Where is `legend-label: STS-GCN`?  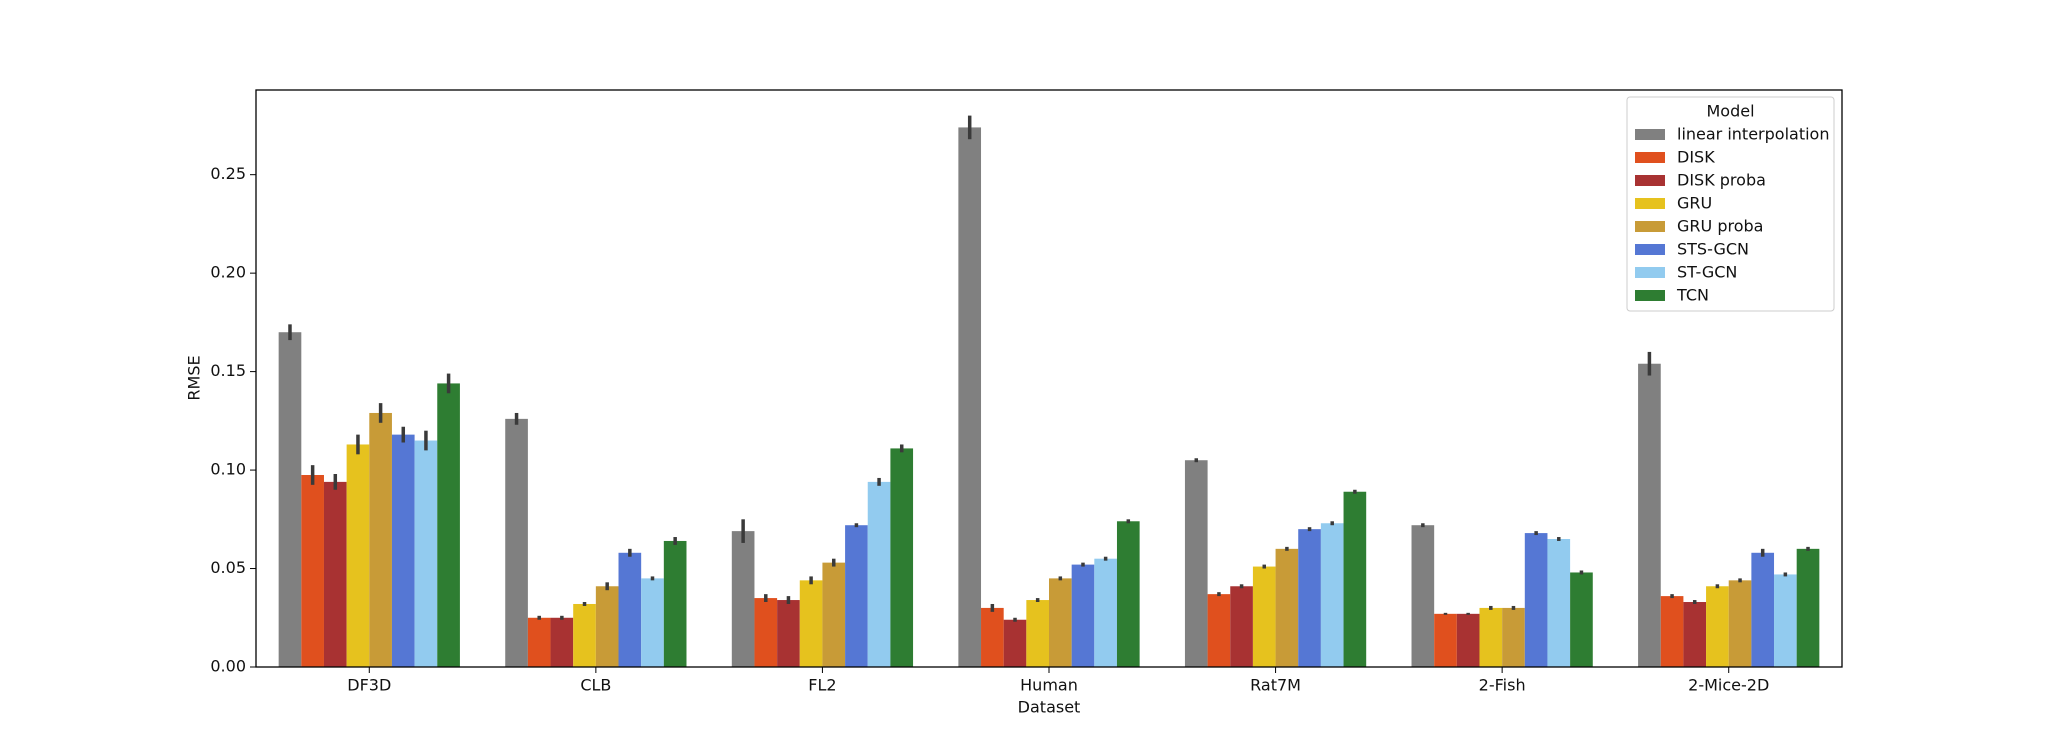
legend-label: STS-GCN is located at coordinates (1713, 249).